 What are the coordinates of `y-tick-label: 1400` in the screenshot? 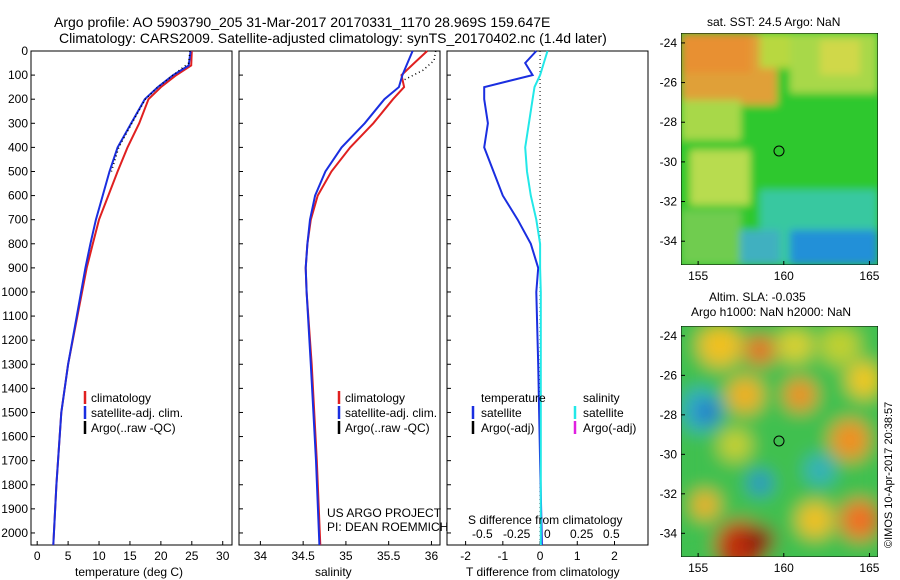 It's located at (14, 388).